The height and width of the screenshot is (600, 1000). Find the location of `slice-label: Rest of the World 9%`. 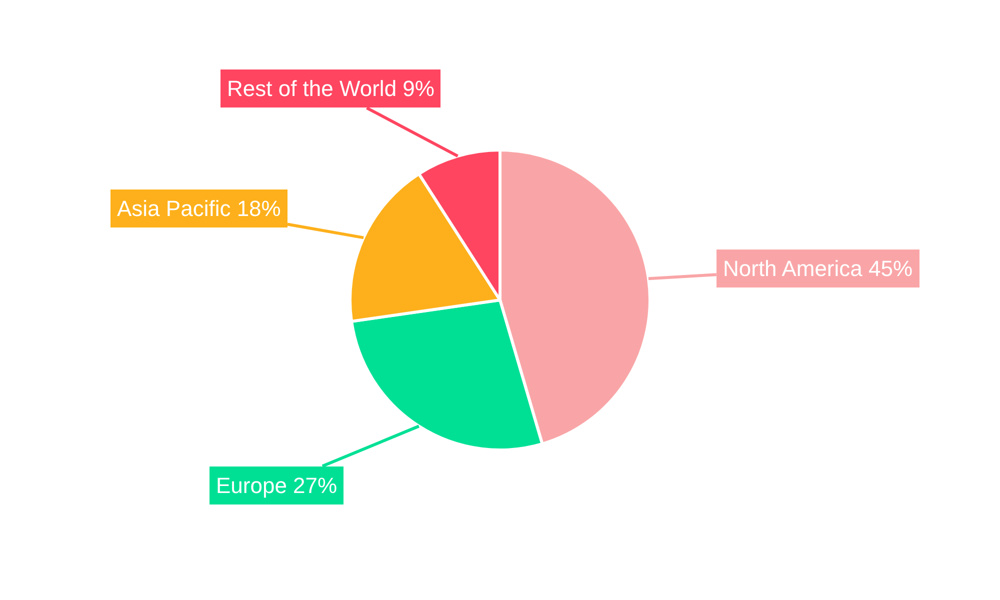

slice-label: Rest of the World 9% is located at coordinates (330, 88).